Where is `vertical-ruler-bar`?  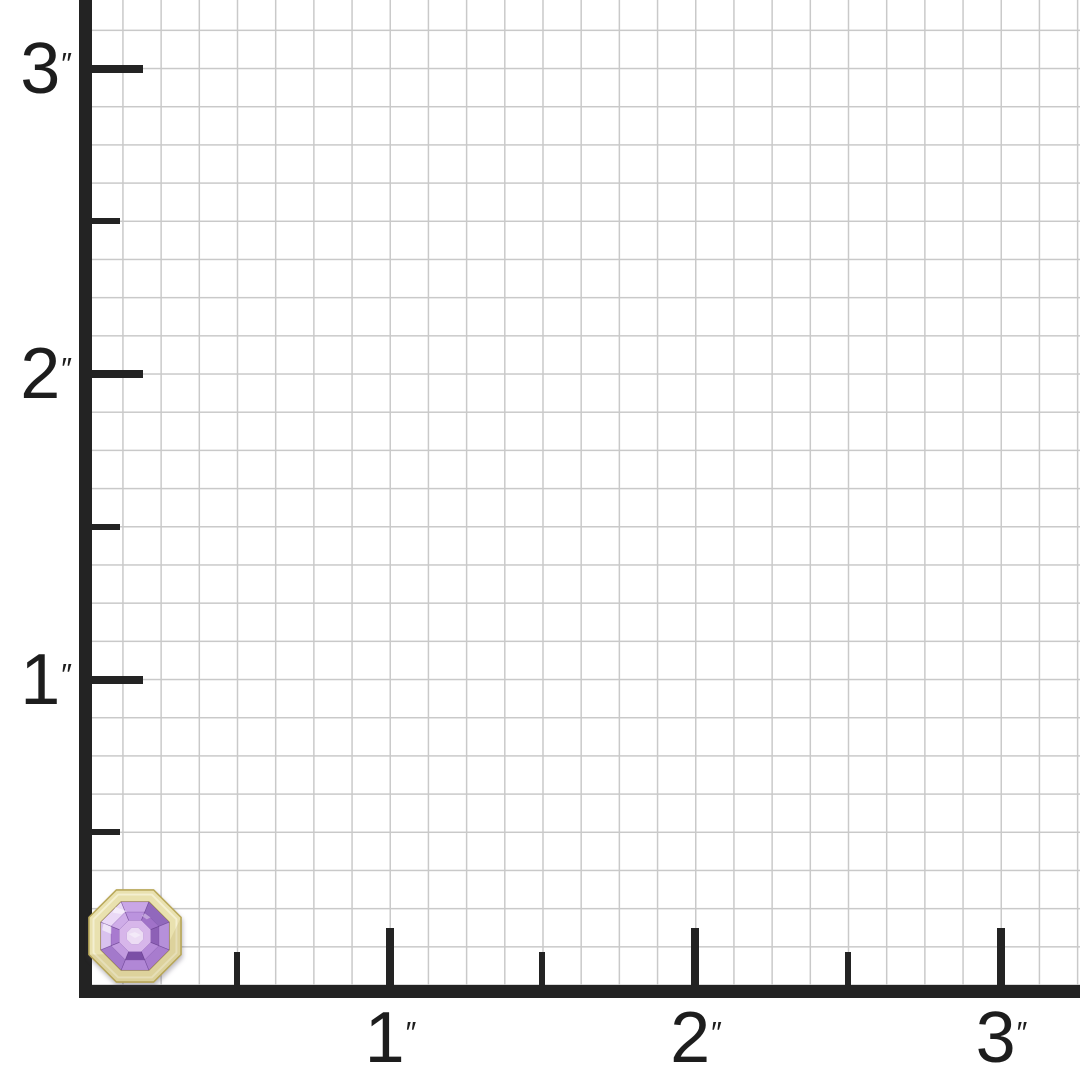 vertical-ruler-bar is located at coordinates (85, 499).